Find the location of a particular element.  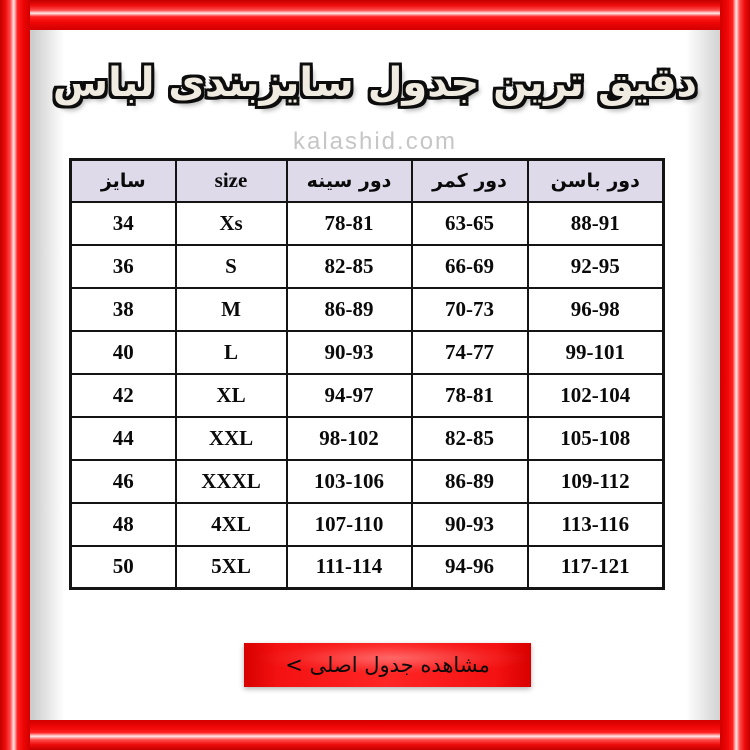

cell-size-number: 44 is located at coordinates (123, 438).